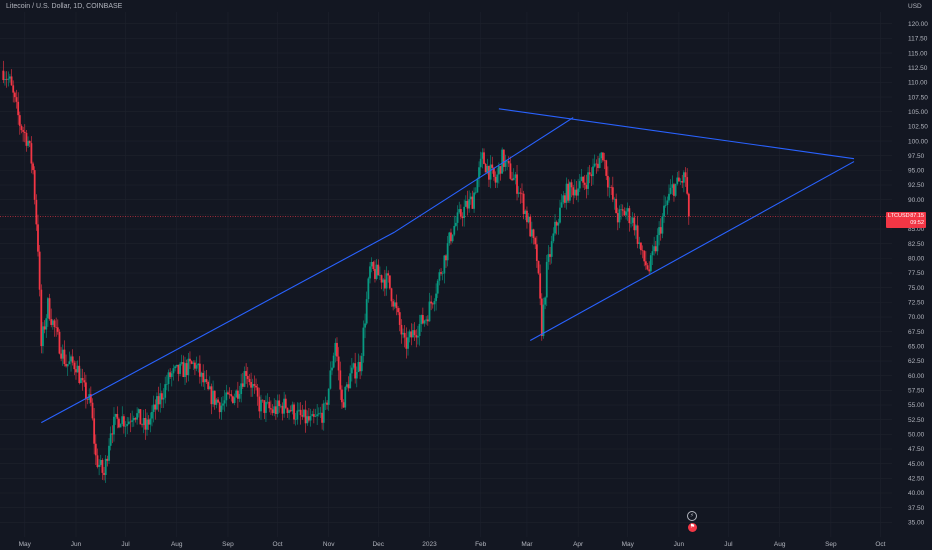  I want to click on trendline-lower-support, so click(218, 327).